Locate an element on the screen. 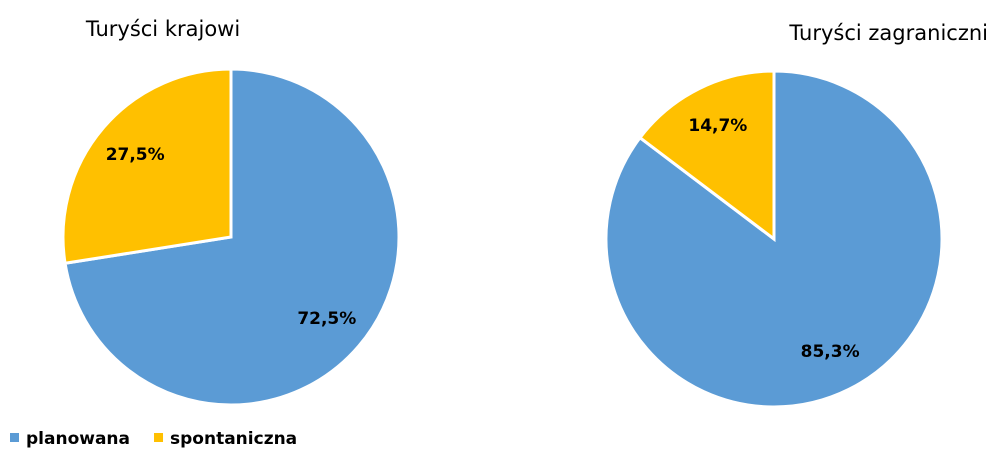 The height and width of the screenshot is (450, 992). chart-title: Turyści krajowi is located at coordinates (162, 29).